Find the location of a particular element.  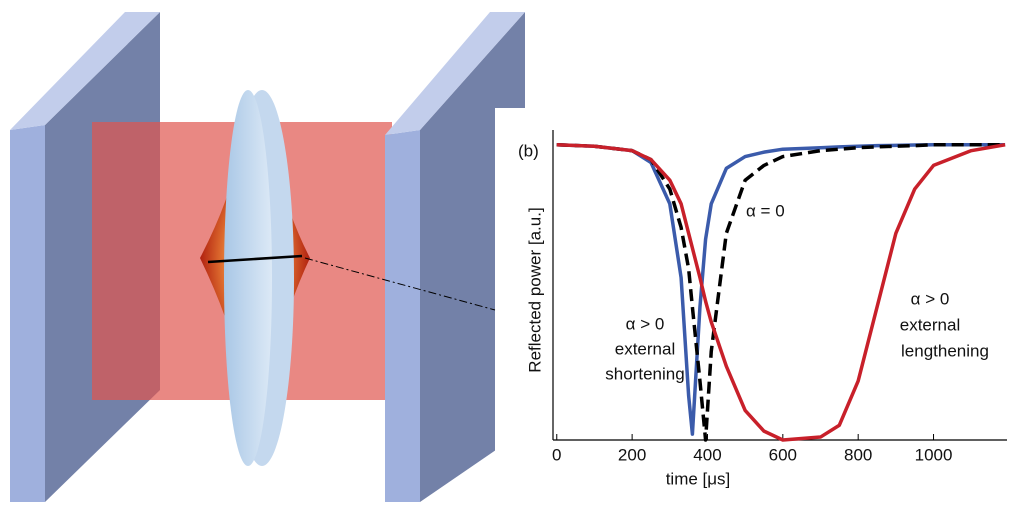

y-axis-label: Reflected power [a.u.] is located at coordinates (534, 289).